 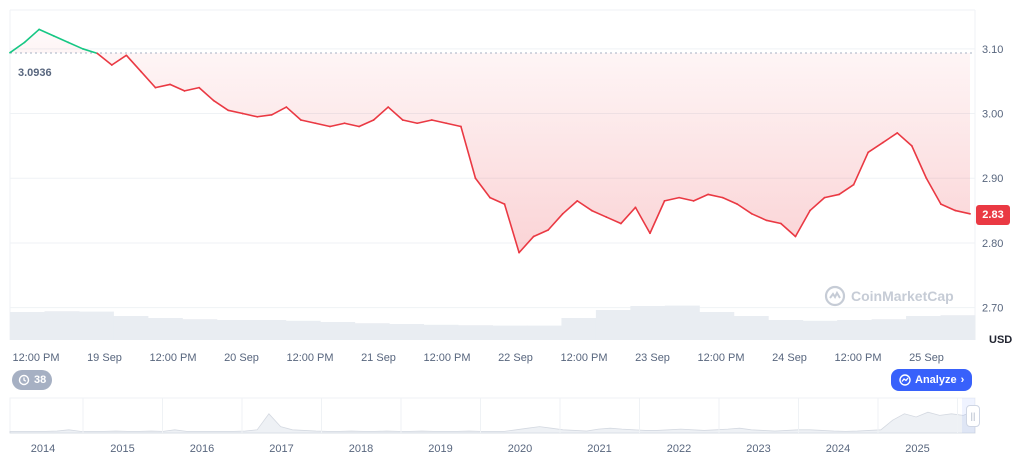 What do you see at coordinates (758, 449) in the screenshot?
I see `navigator-year-label: 2023` at bounding box center [758, 449].